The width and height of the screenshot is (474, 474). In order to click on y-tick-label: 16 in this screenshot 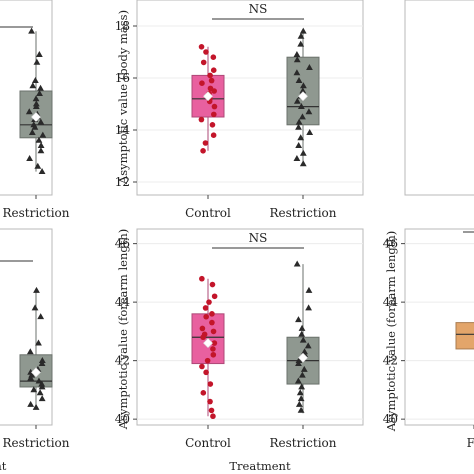, I will do `click(122, 78)`.